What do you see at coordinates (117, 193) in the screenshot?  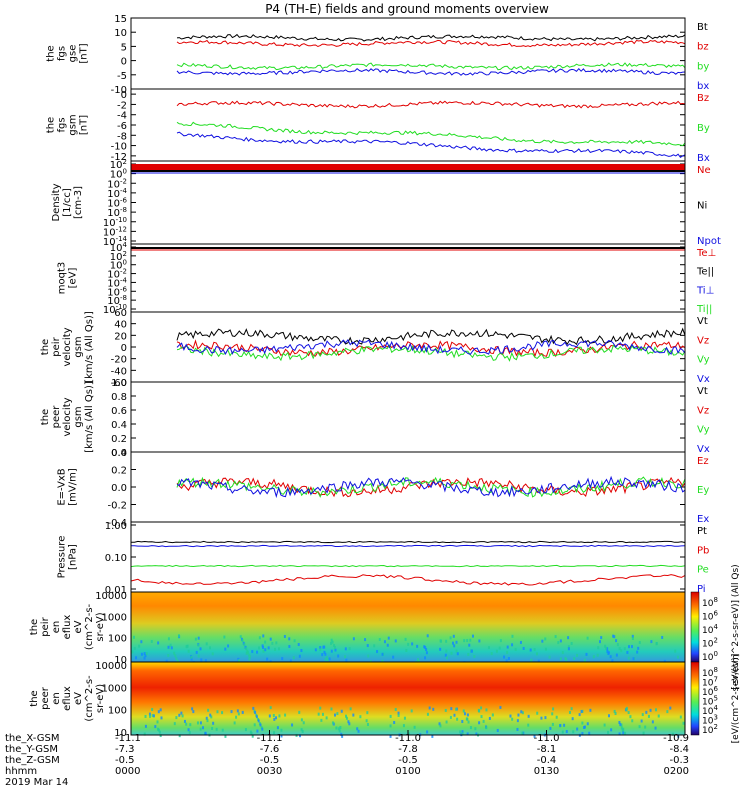 I see `y-tick-label: 10⁻⁴` at bounding box center [117, 193].